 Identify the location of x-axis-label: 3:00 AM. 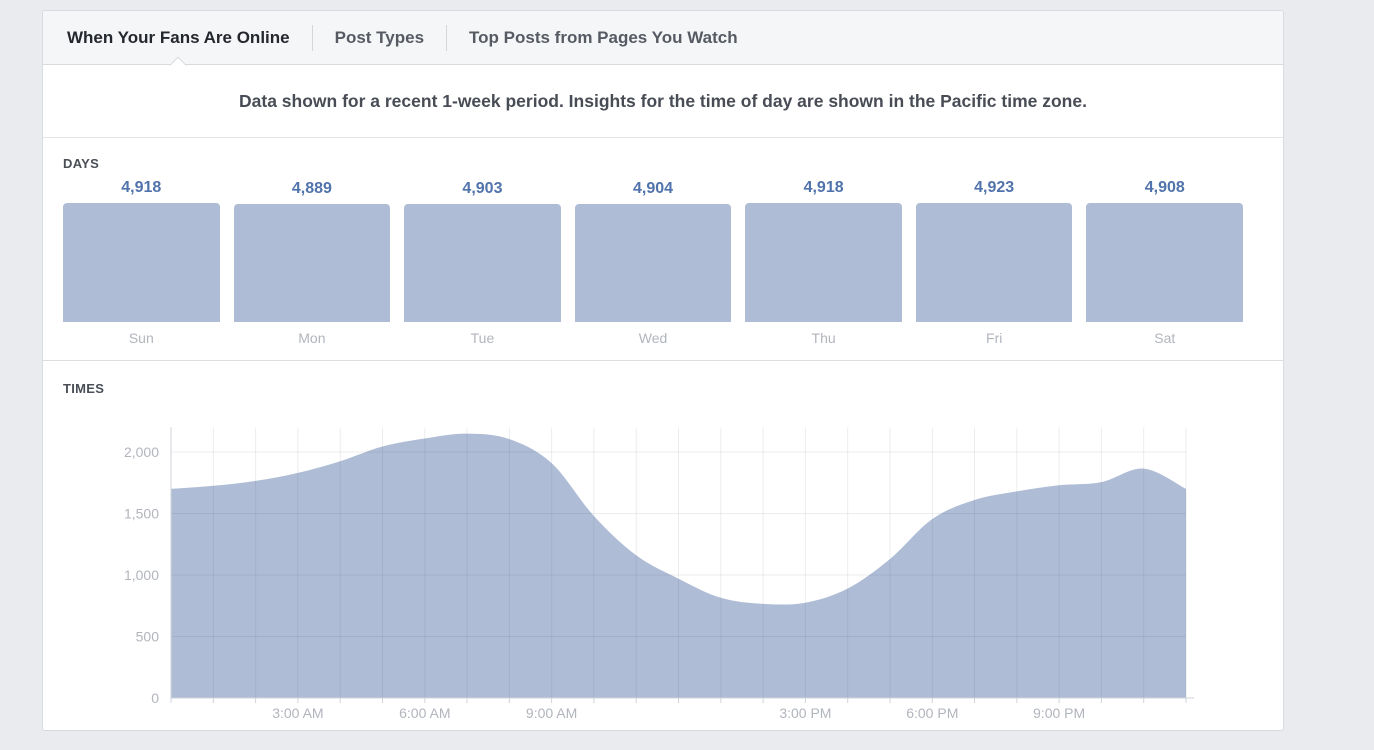
(297, 713).